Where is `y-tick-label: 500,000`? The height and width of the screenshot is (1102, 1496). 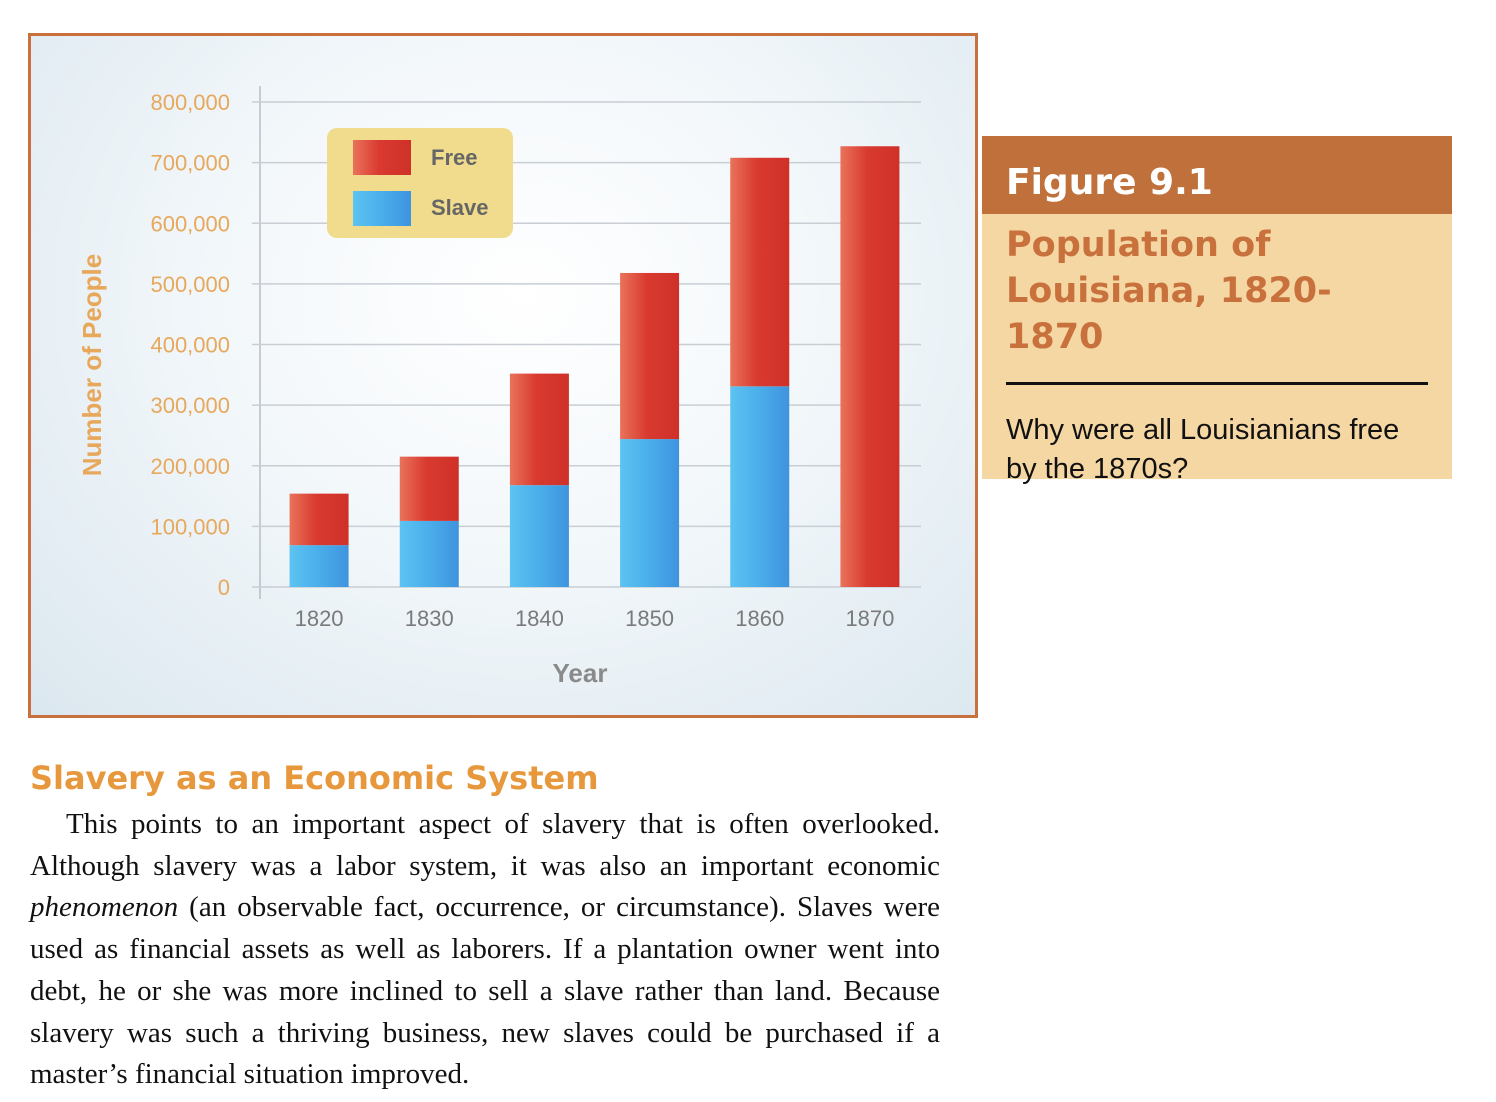 y-tick-label: 500,000 is located at coordinates (190, 284).